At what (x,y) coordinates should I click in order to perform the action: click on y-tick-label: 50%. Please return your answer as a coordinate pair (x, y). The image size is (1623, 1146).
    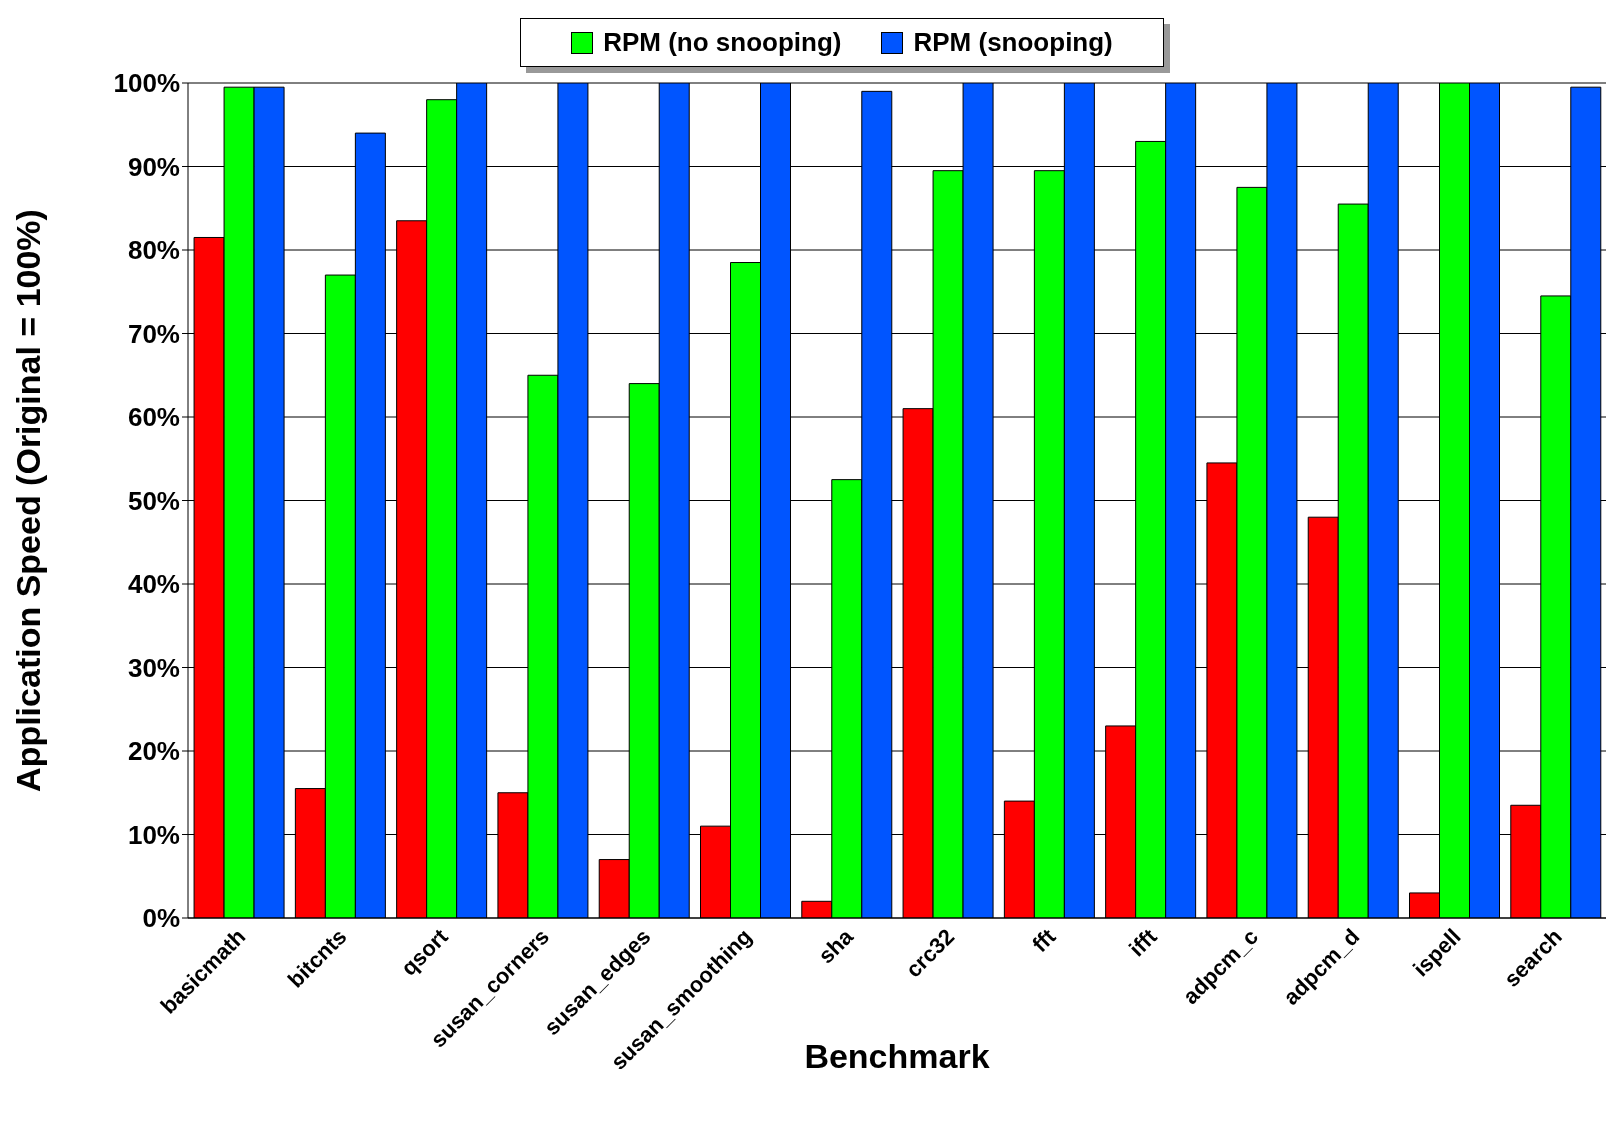
    Looking at the image, I should click on (153, 500).